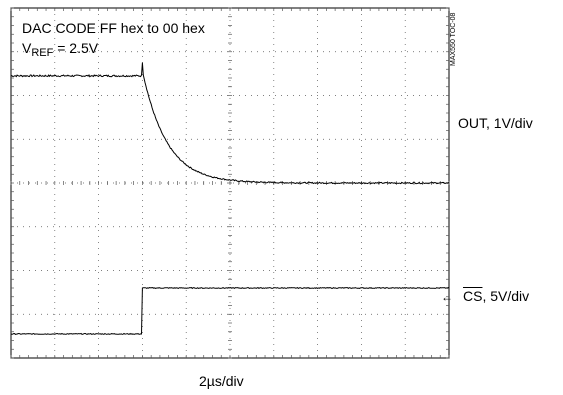 The image size is (563, 395). What do you see at coordinates (42, 53) in the screenshot?
I see `vref-subscript: REF` at bounding box center [42, 53].